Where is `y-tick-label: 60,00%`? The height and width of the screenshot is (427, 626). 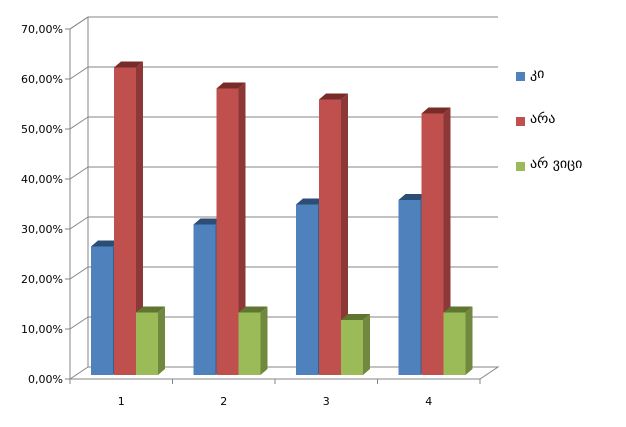
y-tick-label: 60,00% is located at coordinates (42, 79).